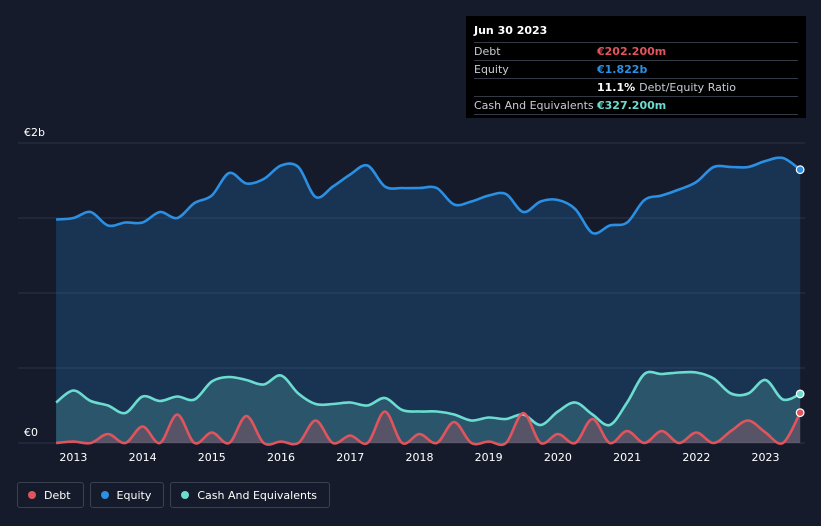 The width and height of the screenshot is (821, 526). I want to click on equity-dot-icon, so click(104, 495).